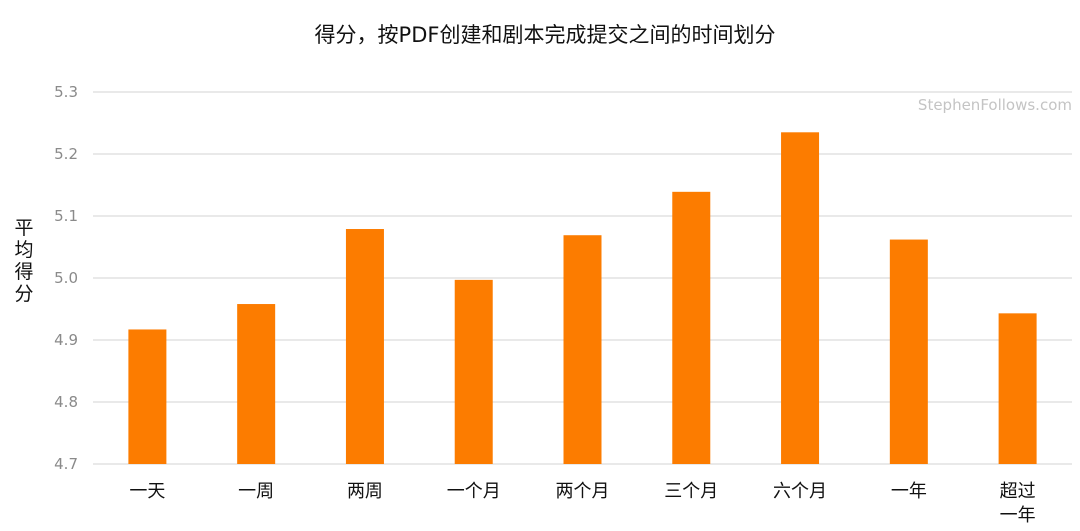 The height and width of the screenshot is (531, 1080). What do you see at coordinates (66, 340) in the screenshot?
I see `y-tick-label: 4.9` at bounding box center [66, 340].